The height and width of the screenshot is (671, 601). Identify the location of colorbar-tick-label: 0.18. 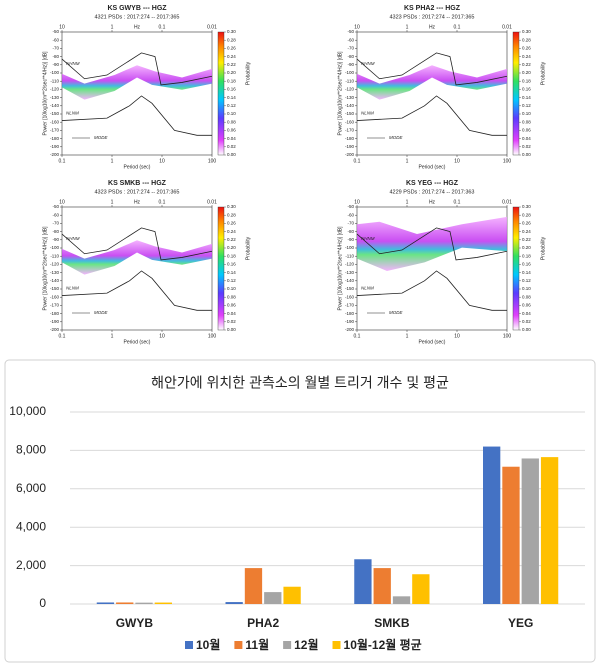
(526, 80).